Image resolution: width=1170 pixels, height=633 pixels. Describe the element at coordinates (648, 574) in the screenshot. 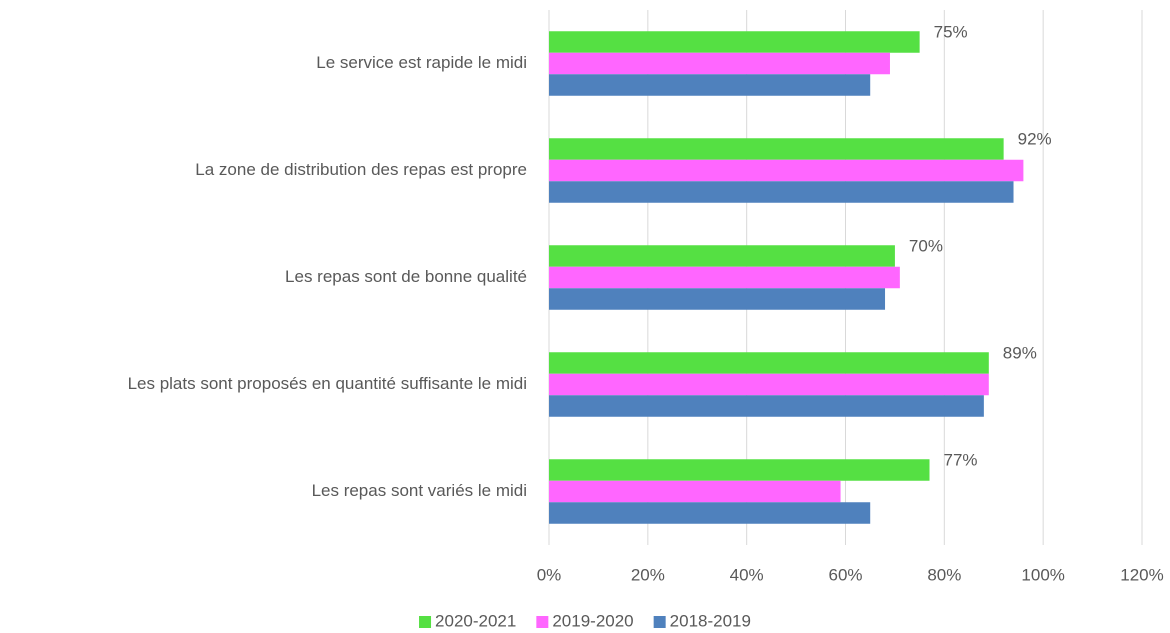

I see `x-tick-label: 20%` at that location.